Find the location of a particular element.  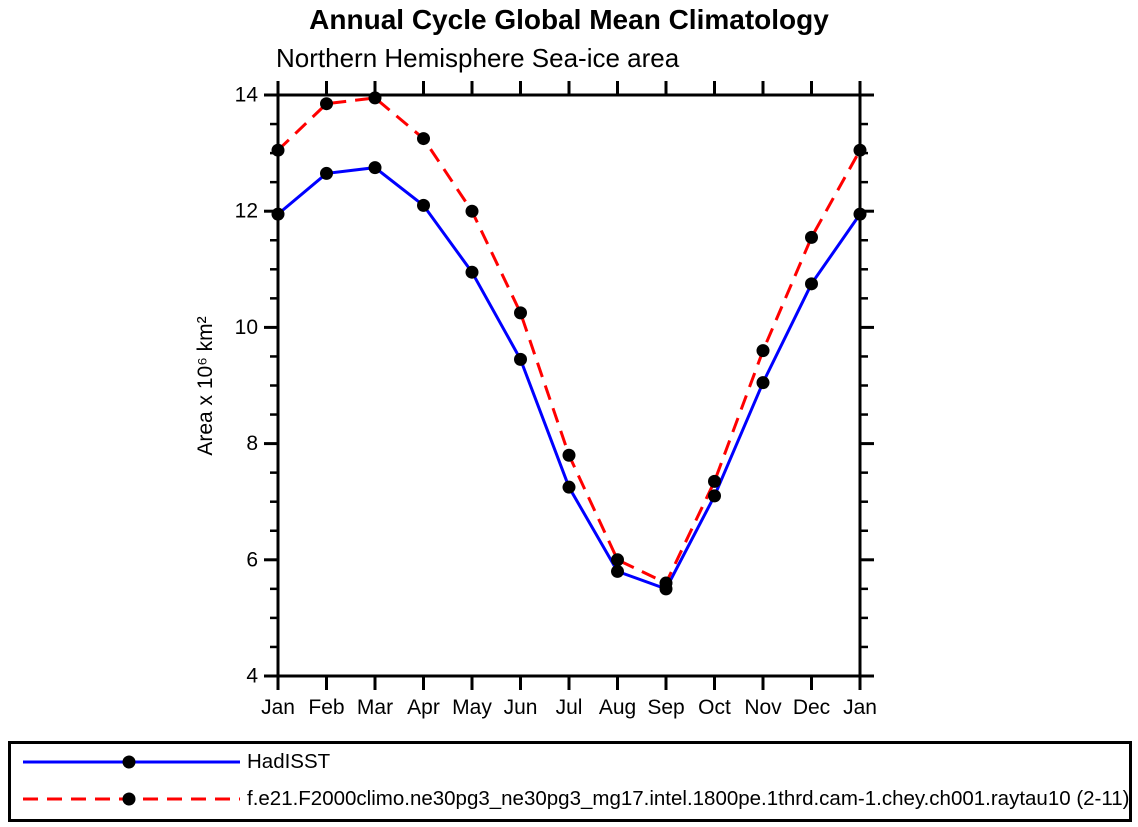

x-tick-label: Jun is located at coordinates (521, 707).